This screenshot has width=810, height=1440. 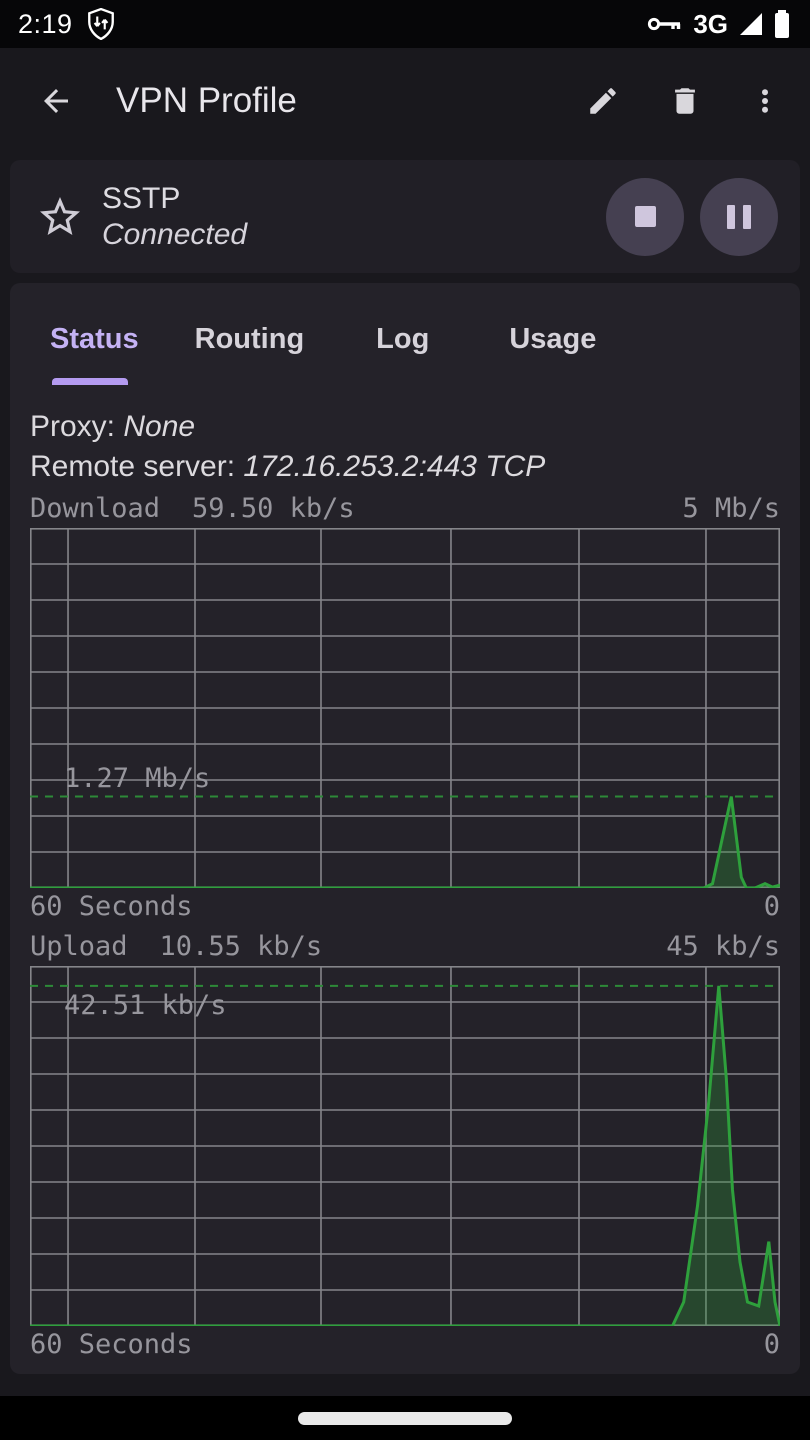 What do you see at coordinates (90, 381) in the screenshot?
I see `active-tab-indicator` at bounding box center [90, 381].